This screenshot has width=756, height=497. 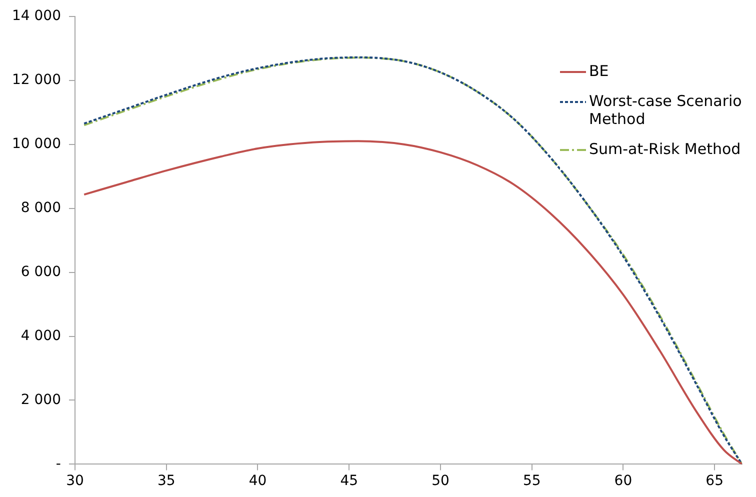 I want to click on y-tick-label: 8 000, so click(x=40, y=208).